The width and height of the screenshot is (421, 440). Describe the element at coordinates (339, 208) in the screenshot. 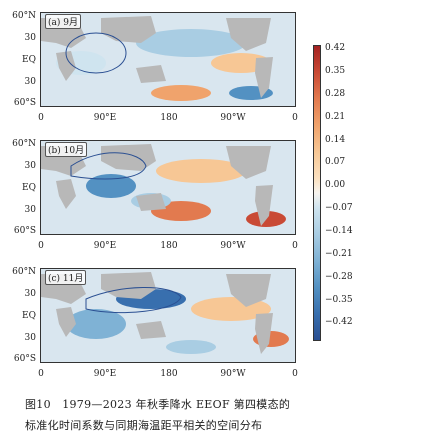

I see `colorbar-label: −0.07` at that location.